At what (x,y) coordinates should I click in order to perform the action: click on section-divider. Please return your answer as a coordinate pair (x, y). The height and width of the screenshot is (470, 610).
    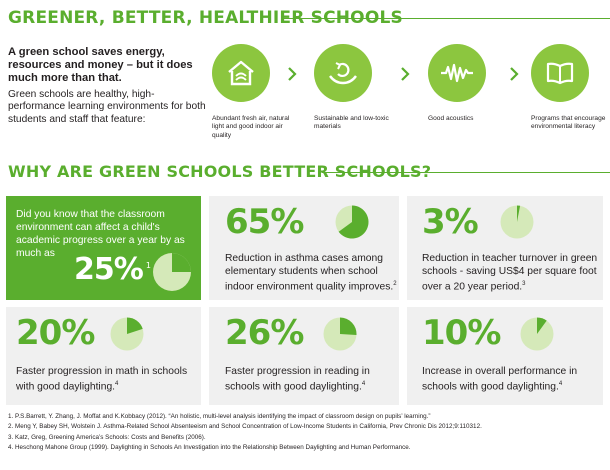
    Looking at the image, I should click on (466, 172).